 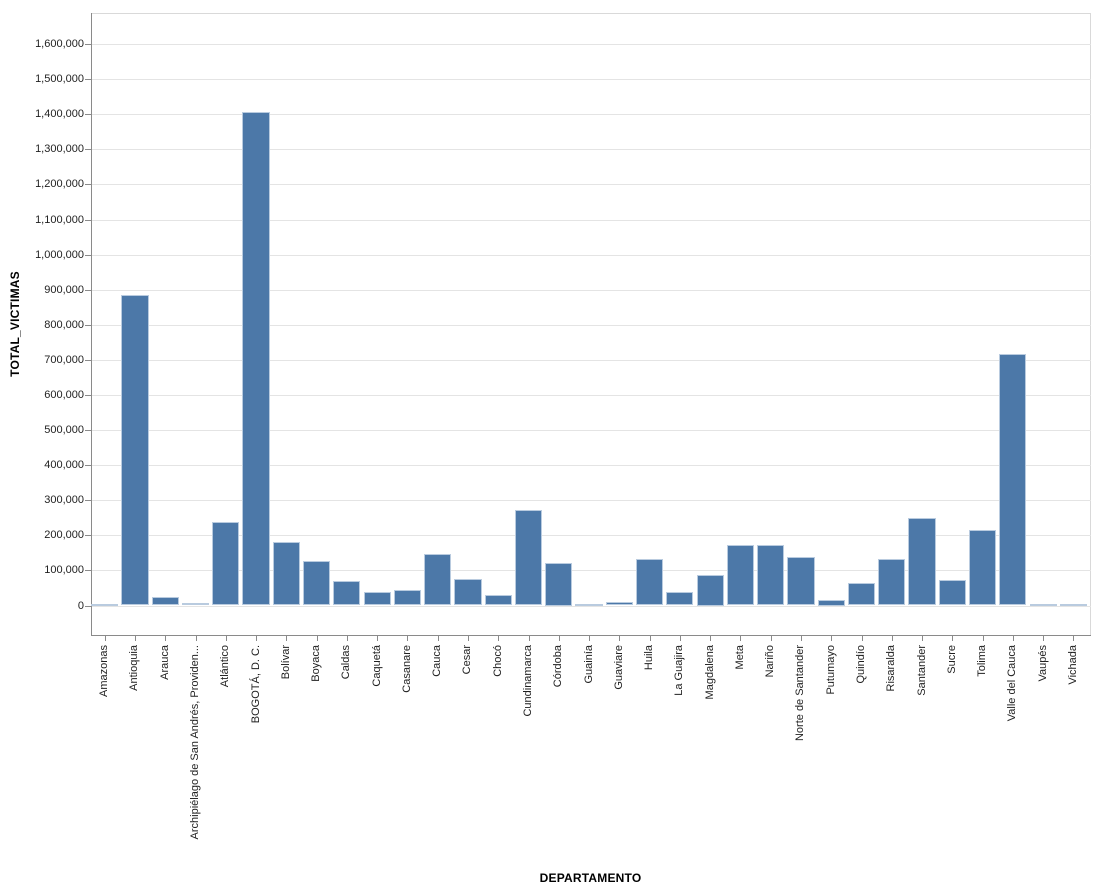 I want to click on y-axis-title: TOTAL_VICTIMAS, so click(x=15, y=324).